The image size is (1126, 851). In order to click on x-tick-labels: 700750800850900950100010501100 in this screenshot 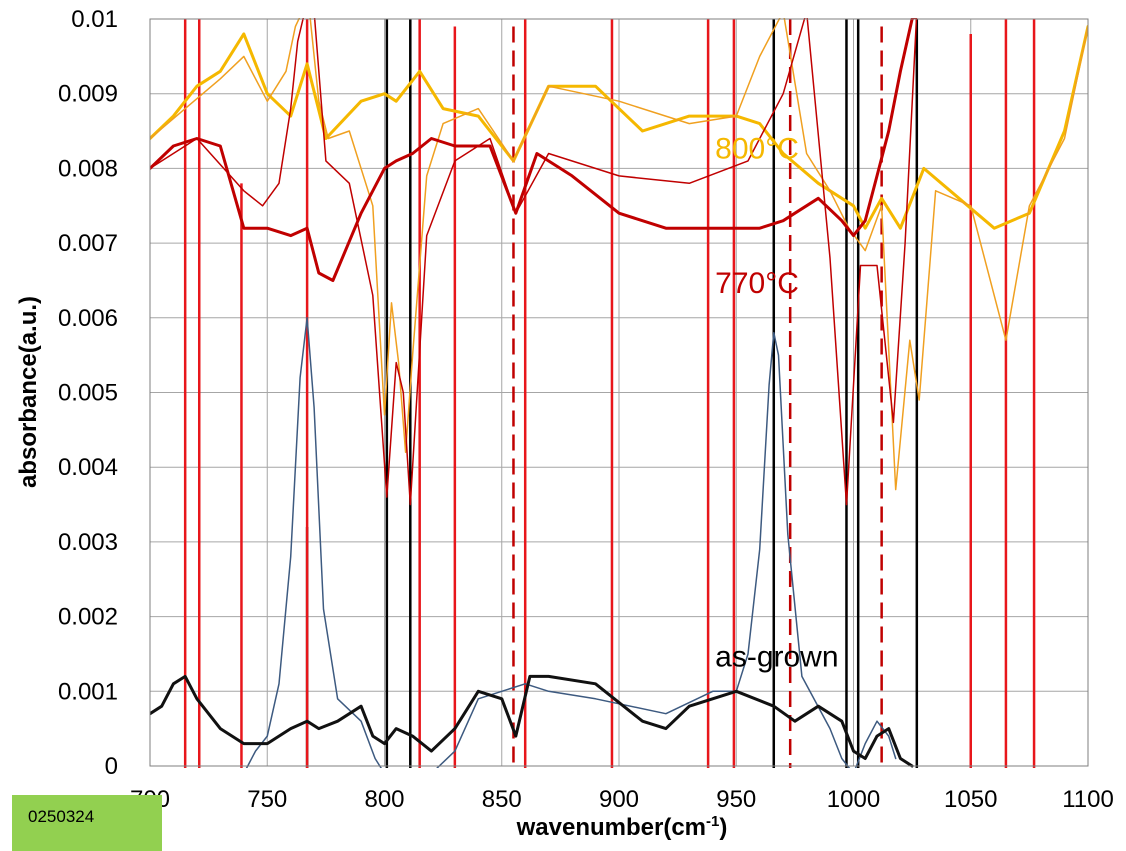, I will do `click(622, 799)`.